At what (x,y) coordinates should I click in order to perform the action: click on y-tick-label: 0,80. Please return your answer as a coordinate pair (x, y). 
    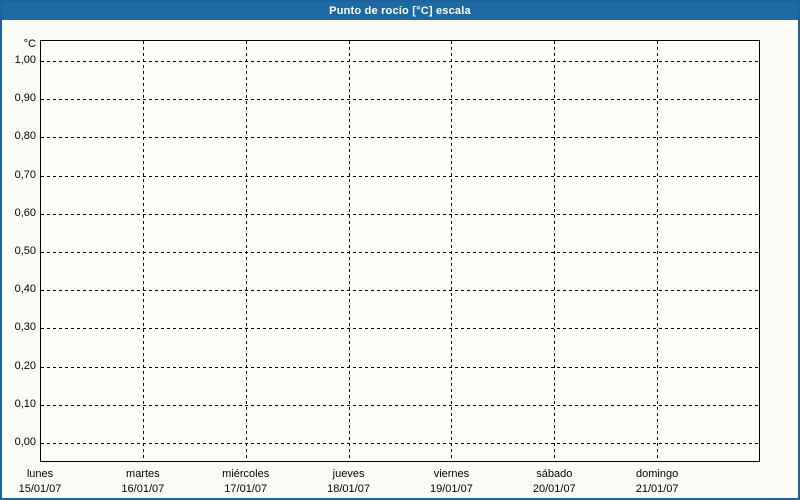
    Looking at the image, I should click on (25, 136).